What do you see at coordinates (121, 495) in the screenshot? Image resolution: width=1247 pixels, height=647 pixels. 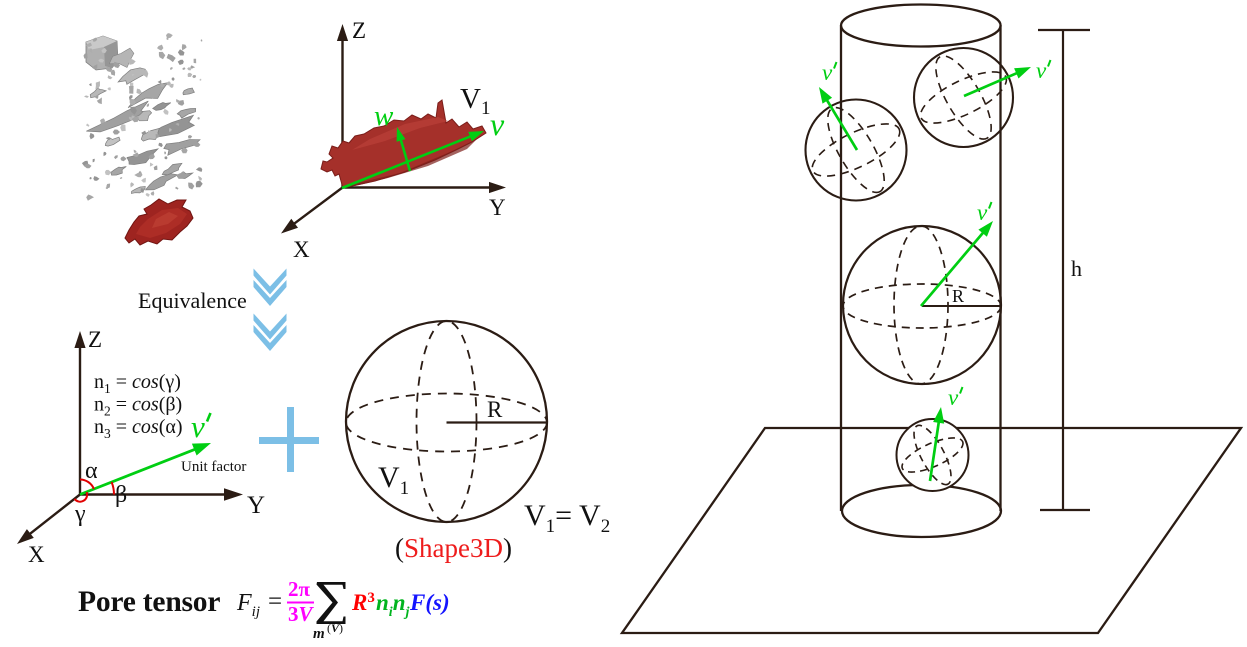 I see `svg-text: β` at bounding box center [121, 495].